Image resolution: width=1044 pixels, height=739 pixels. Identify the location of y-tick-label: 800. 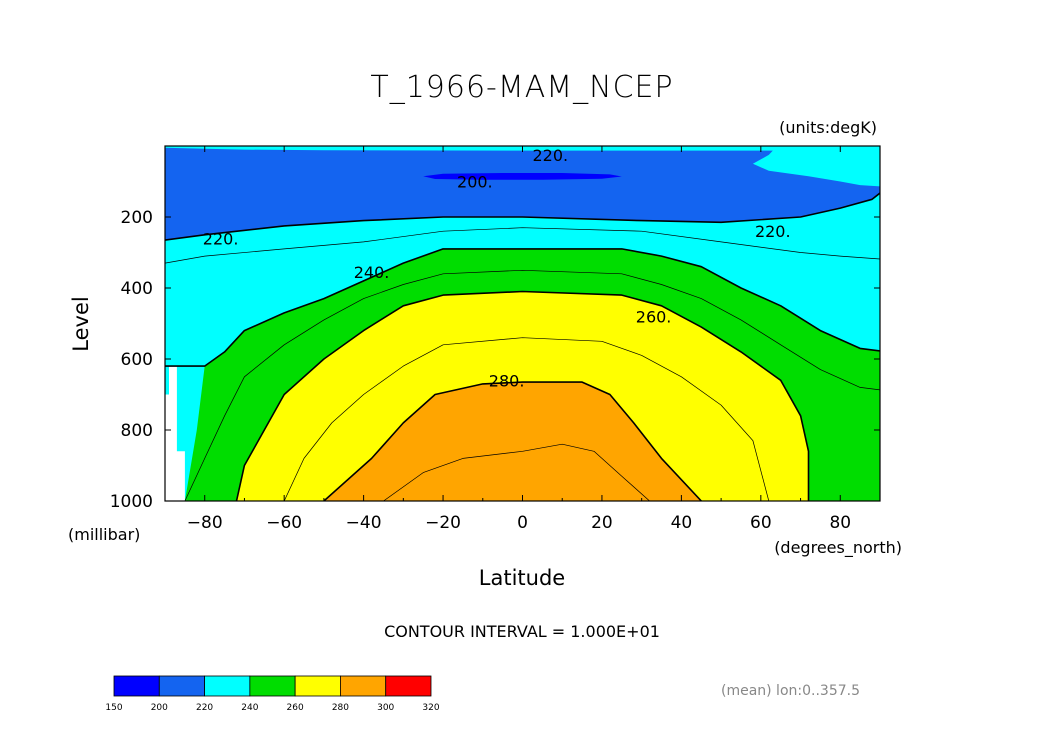
(137, 431).